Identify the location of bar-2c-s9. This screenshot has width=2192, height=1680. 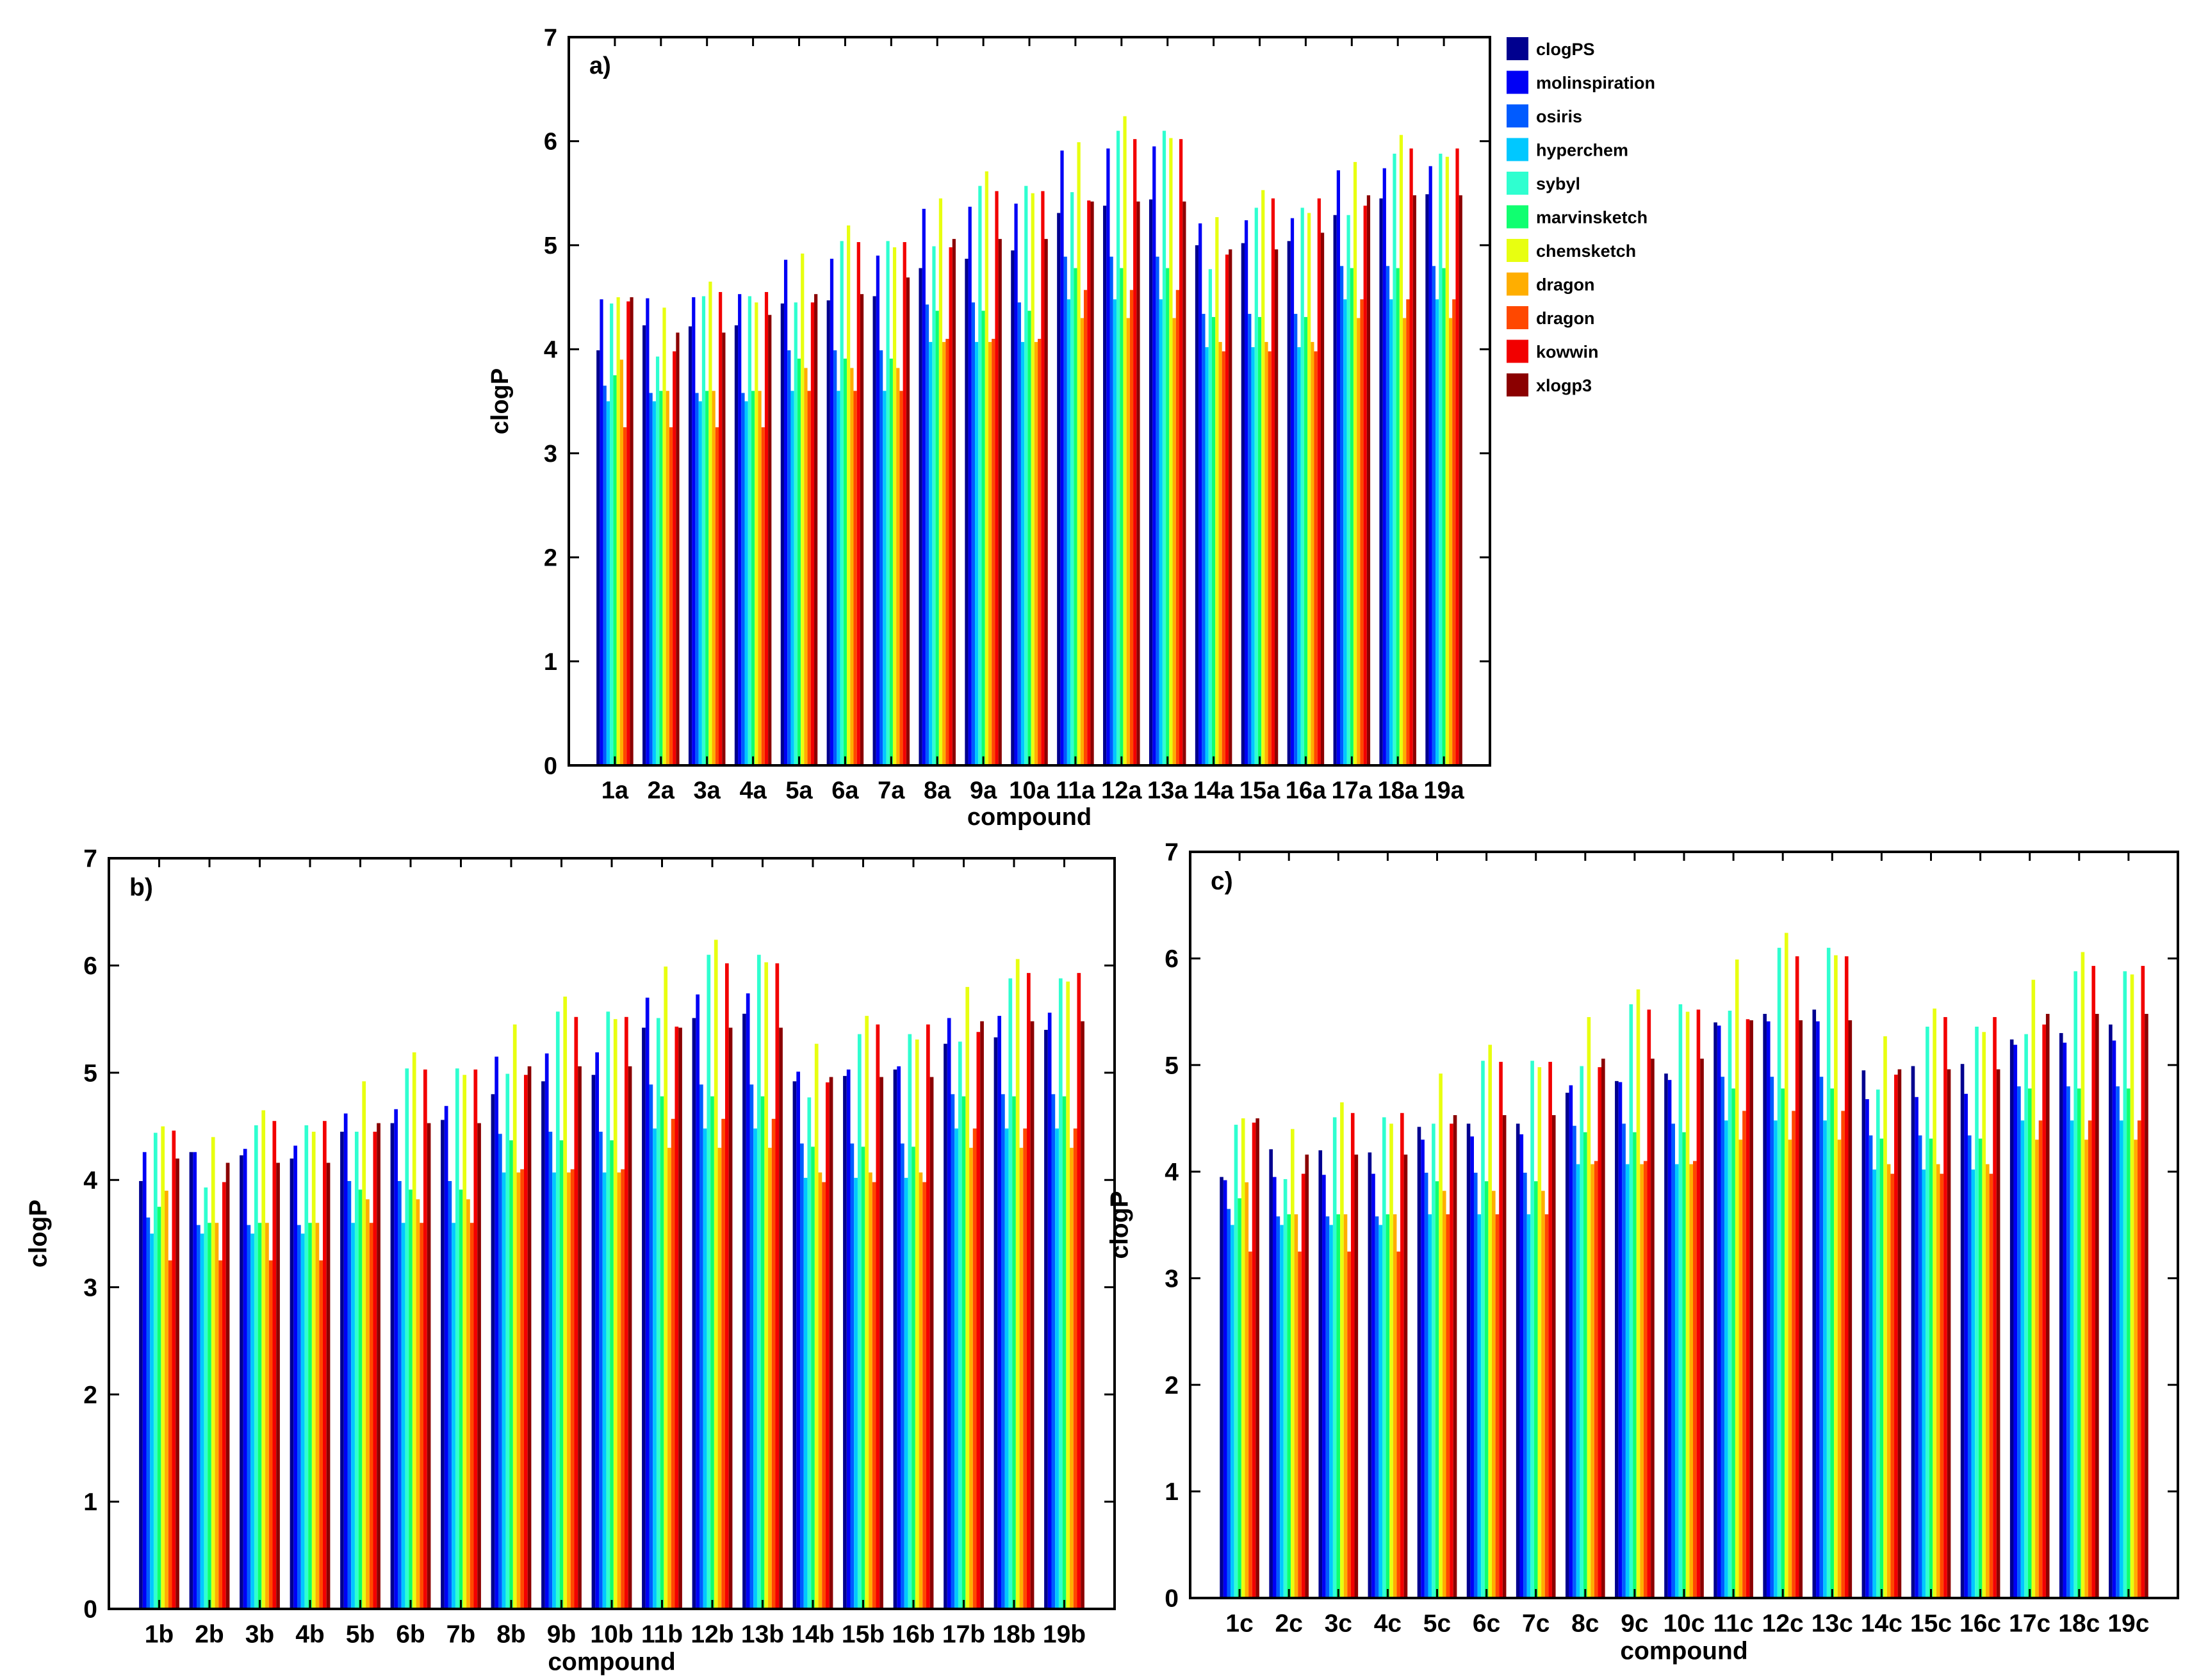
(1303, 1385).